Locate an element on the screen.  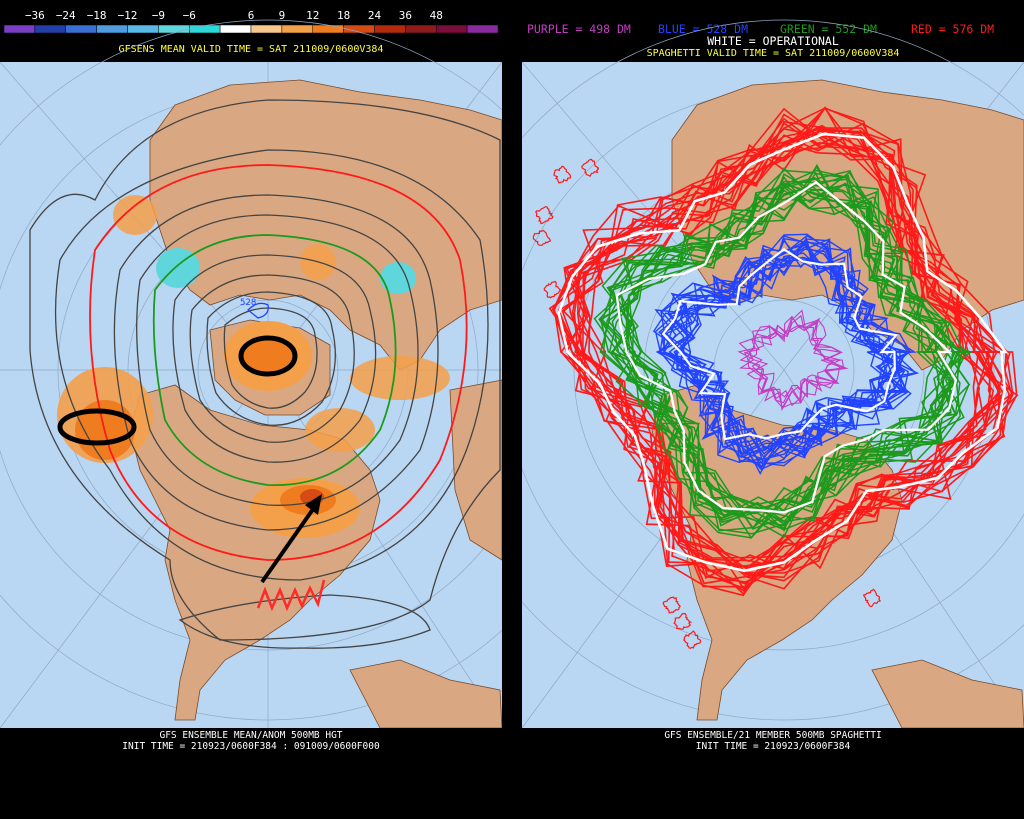
legend-red: RED = 576 DM is located at coordinates (952, 29).